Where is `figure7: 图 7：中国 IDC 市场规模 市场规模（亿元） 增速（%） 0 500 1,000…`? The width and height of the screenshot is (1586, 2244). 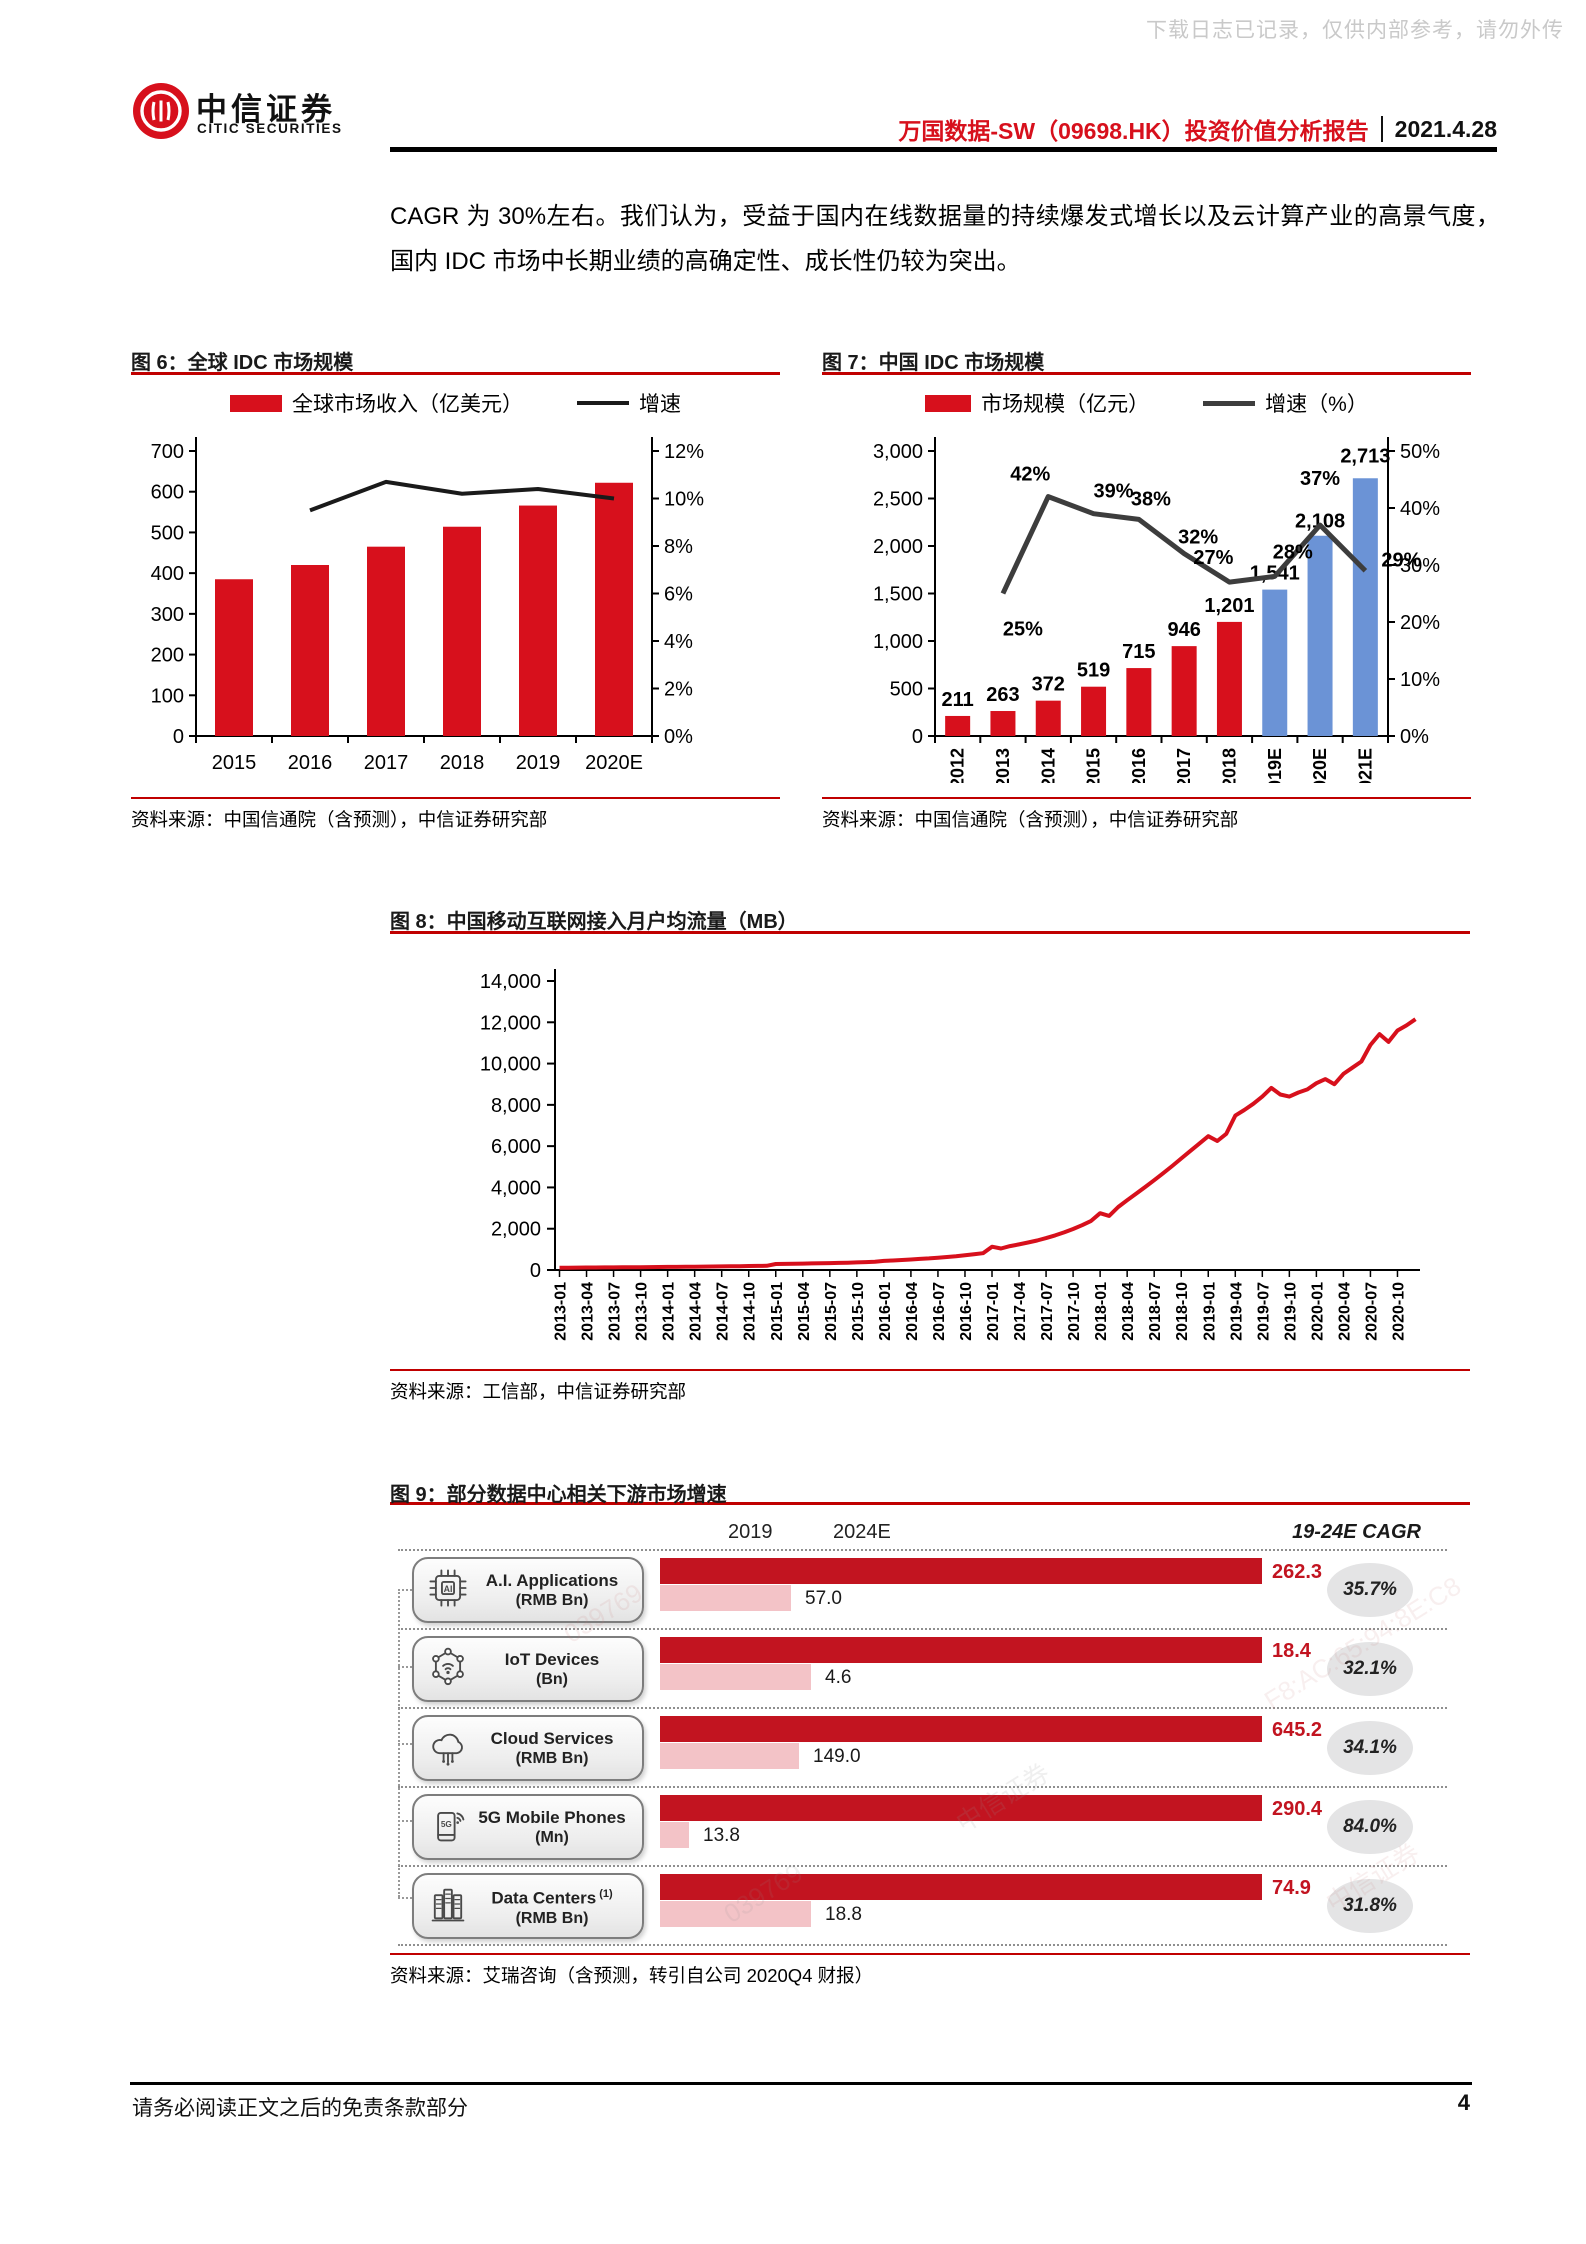 figure7: 图 7：中国 IDC 市场规模 市场规模（亿元） 增速（%） 0 500 1,000… is located at coordinates (1146, 589).